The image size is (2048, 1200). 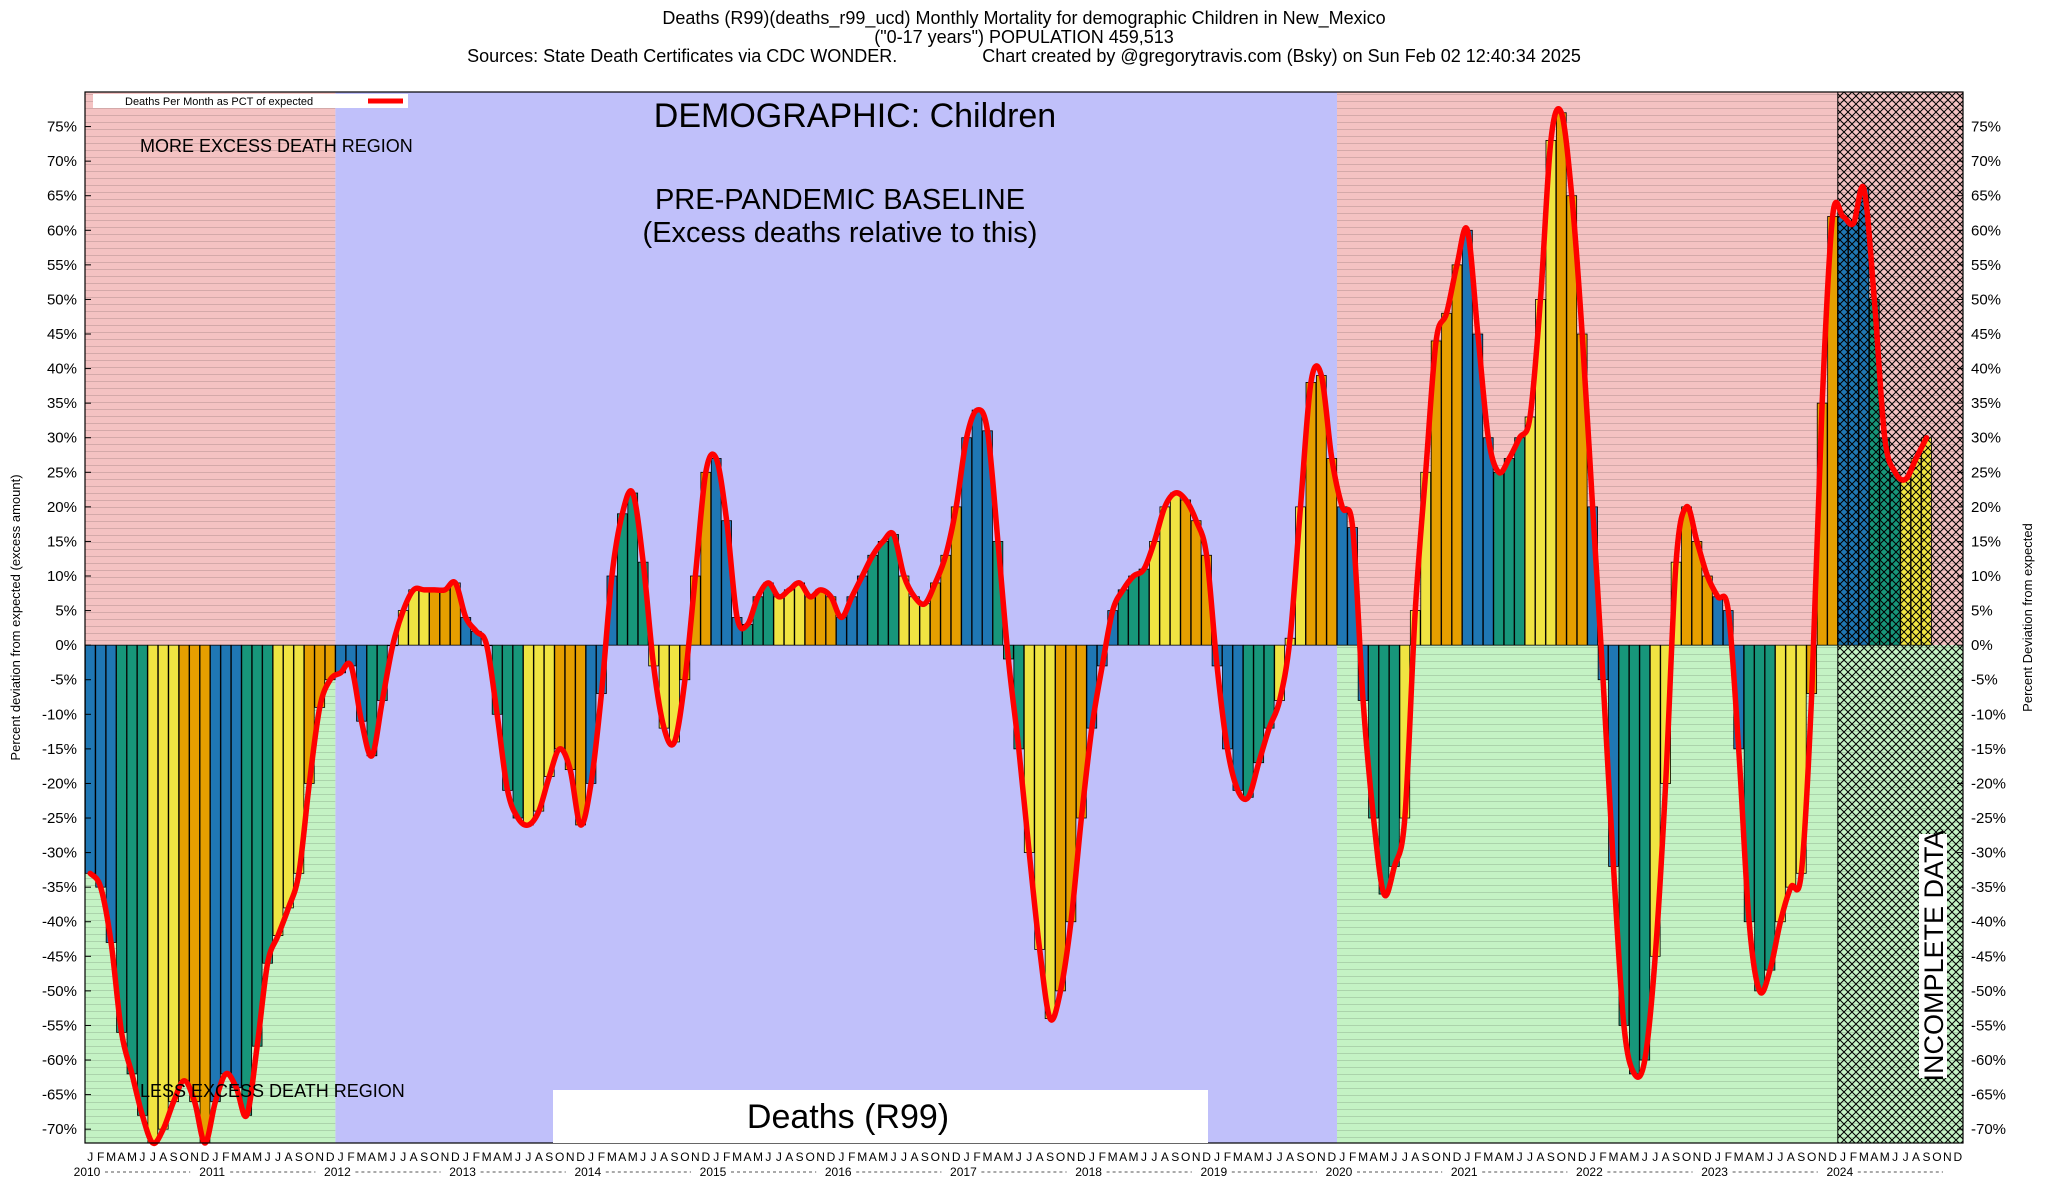 What do you see at coordinates (59, 714) in the screenshot?
I see `y-tick-label-left: -10%` at bounding box center [59, 714].